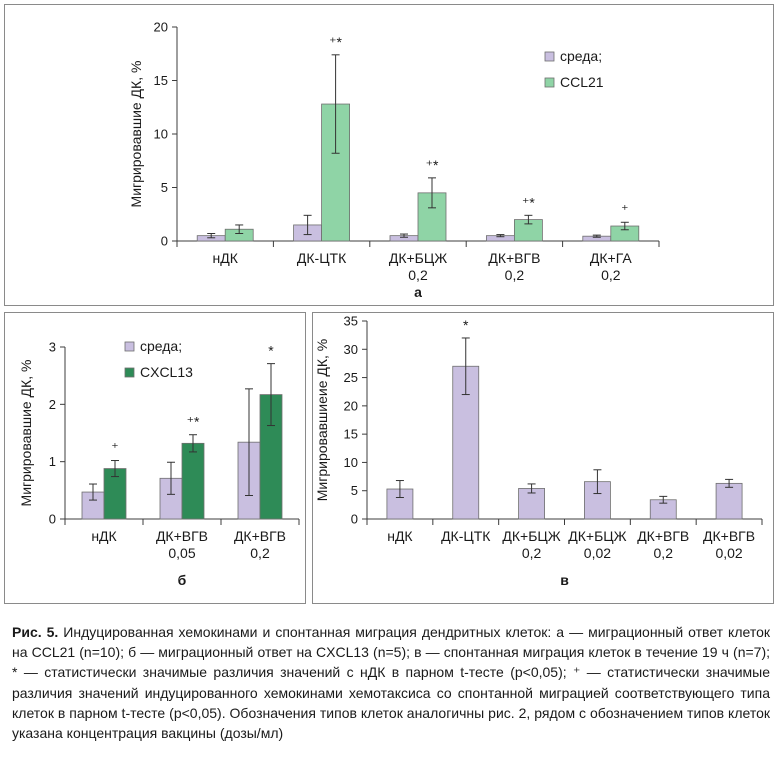 The image size is (783, 775). I want to click on category-label-b: 0,05, so click(181, 553).